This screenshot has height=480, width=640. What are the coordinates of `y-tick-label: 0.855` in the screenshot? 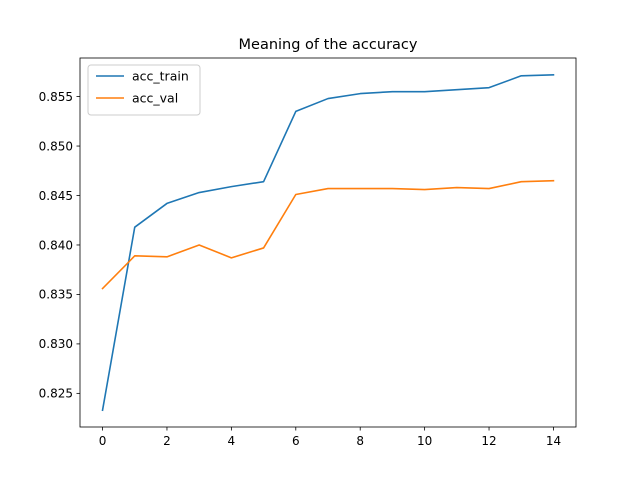 It's located at (56, 97).